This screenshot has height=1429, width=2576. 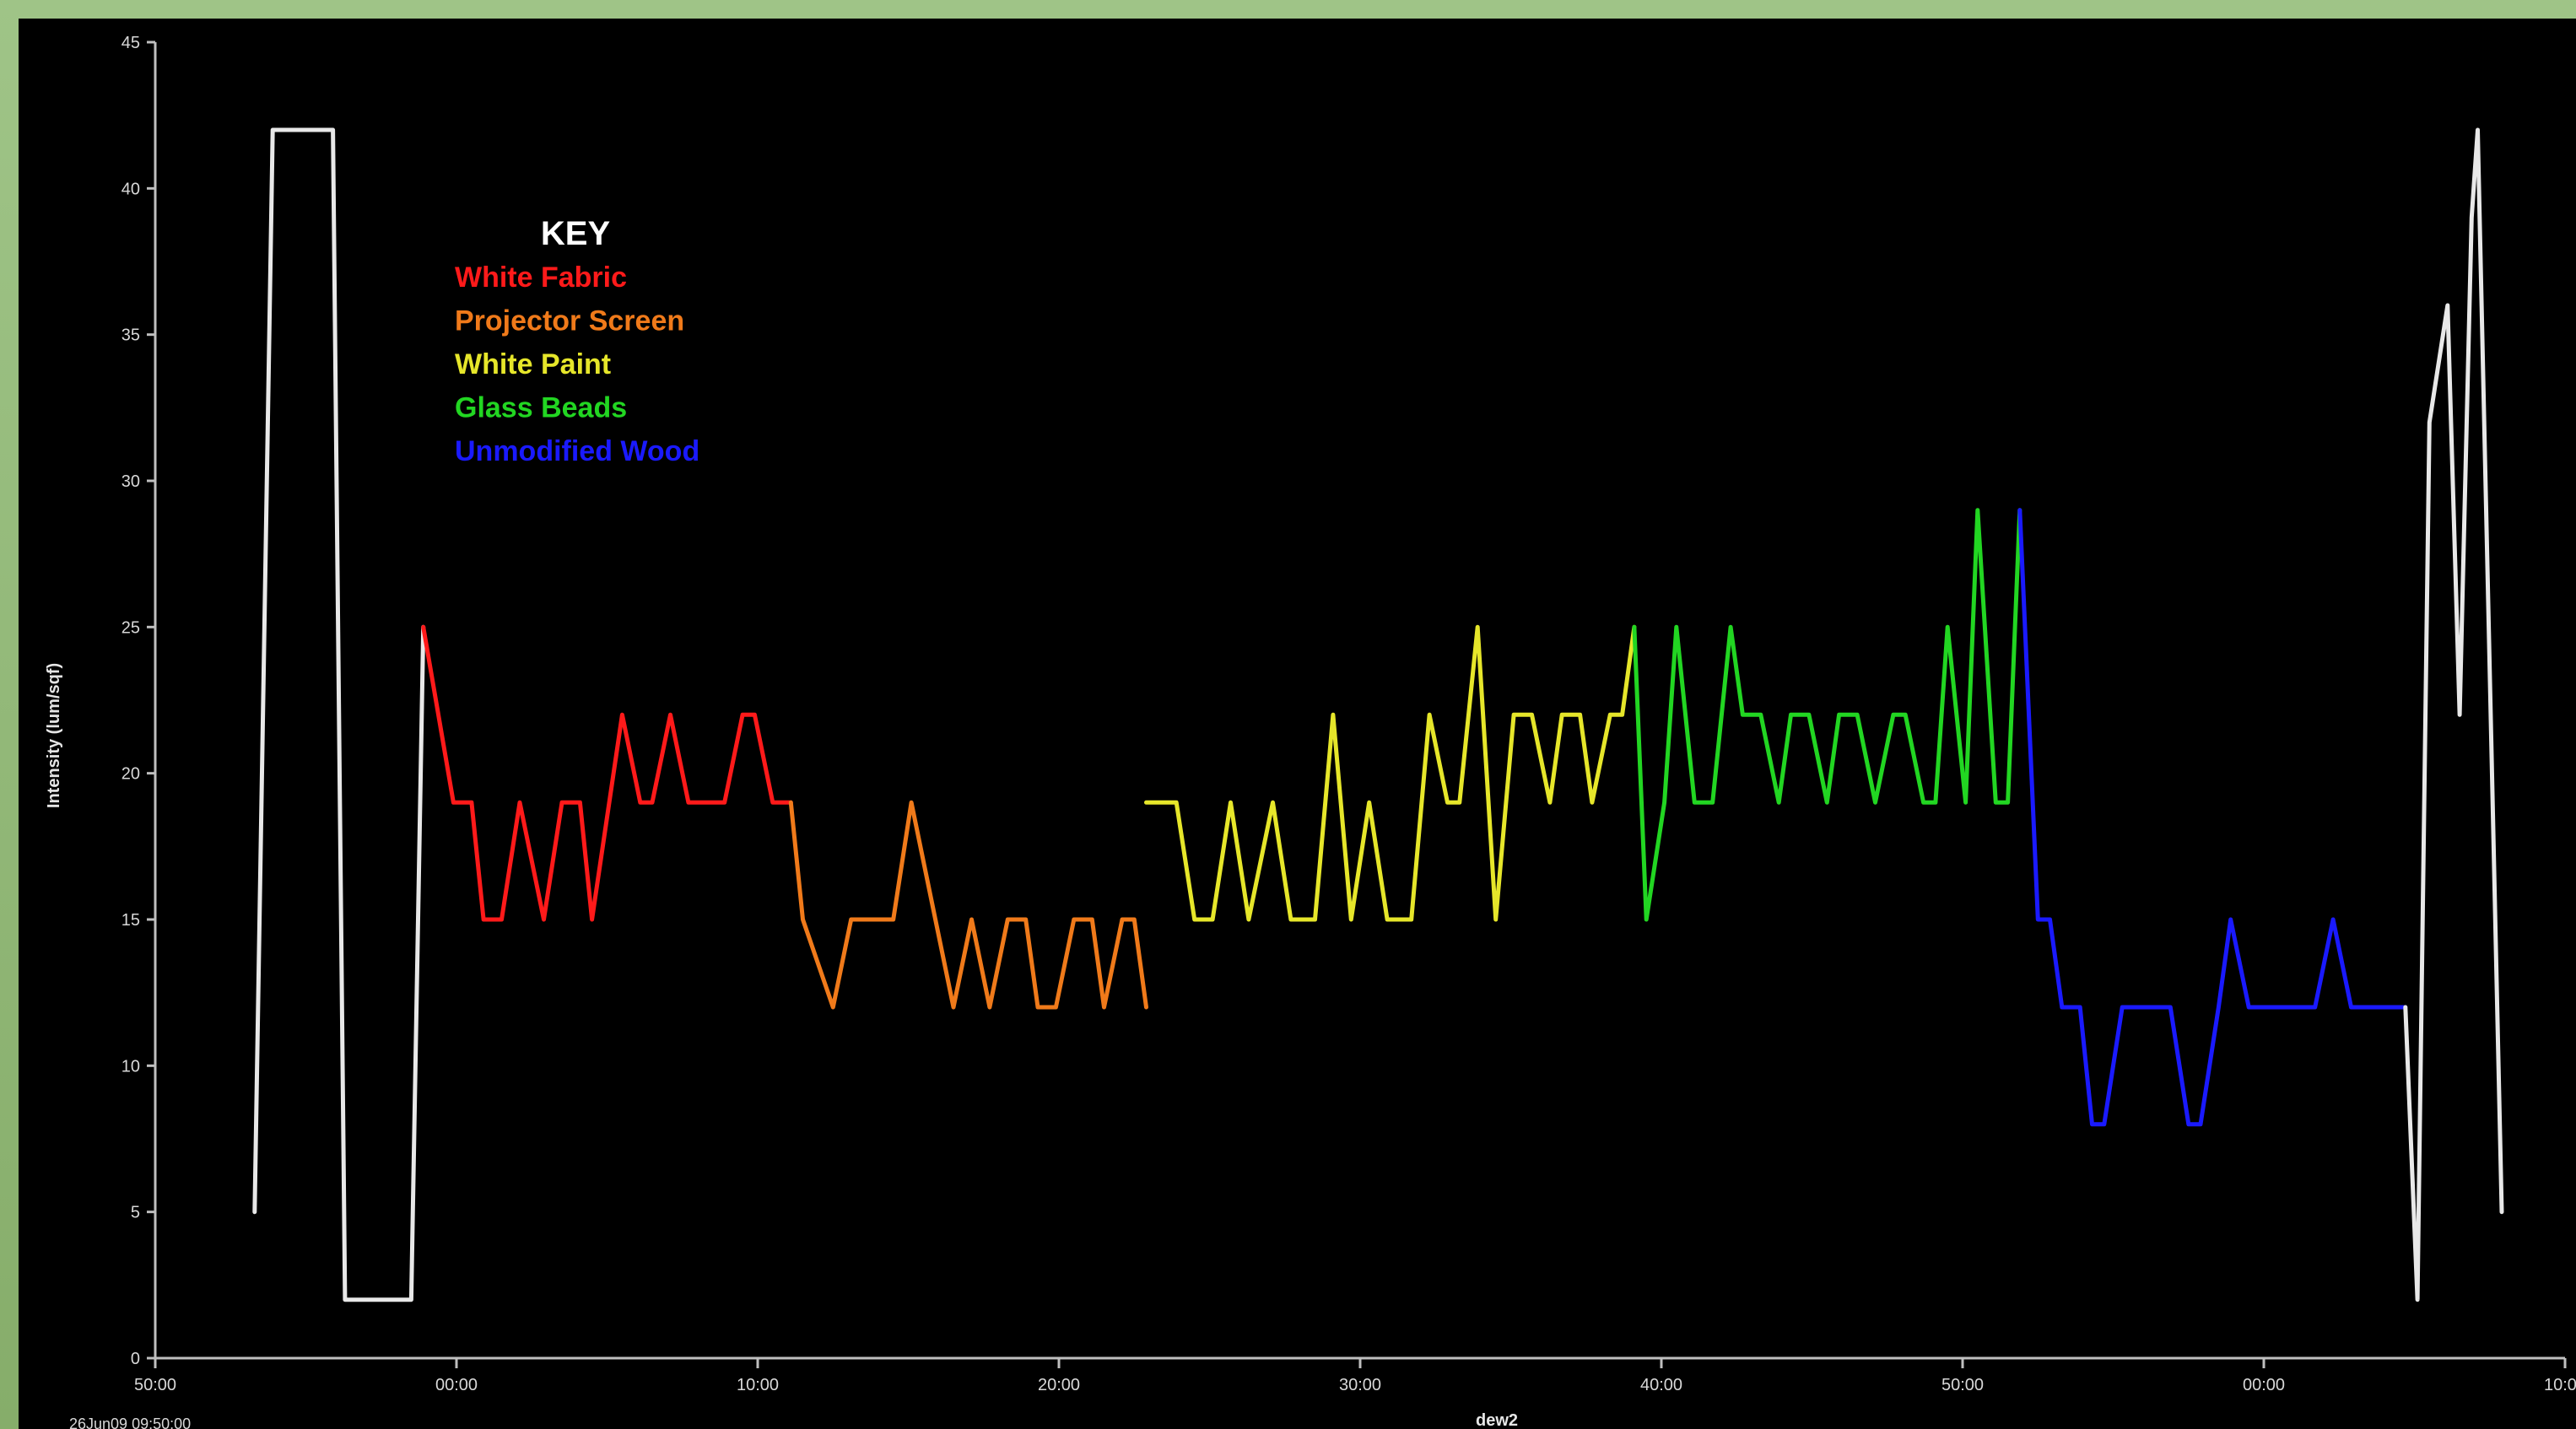 What do you see at coordinates (533, 364) in the screenshot?
I see `legend-entry: White Paint` at bounding box center [533, 364].